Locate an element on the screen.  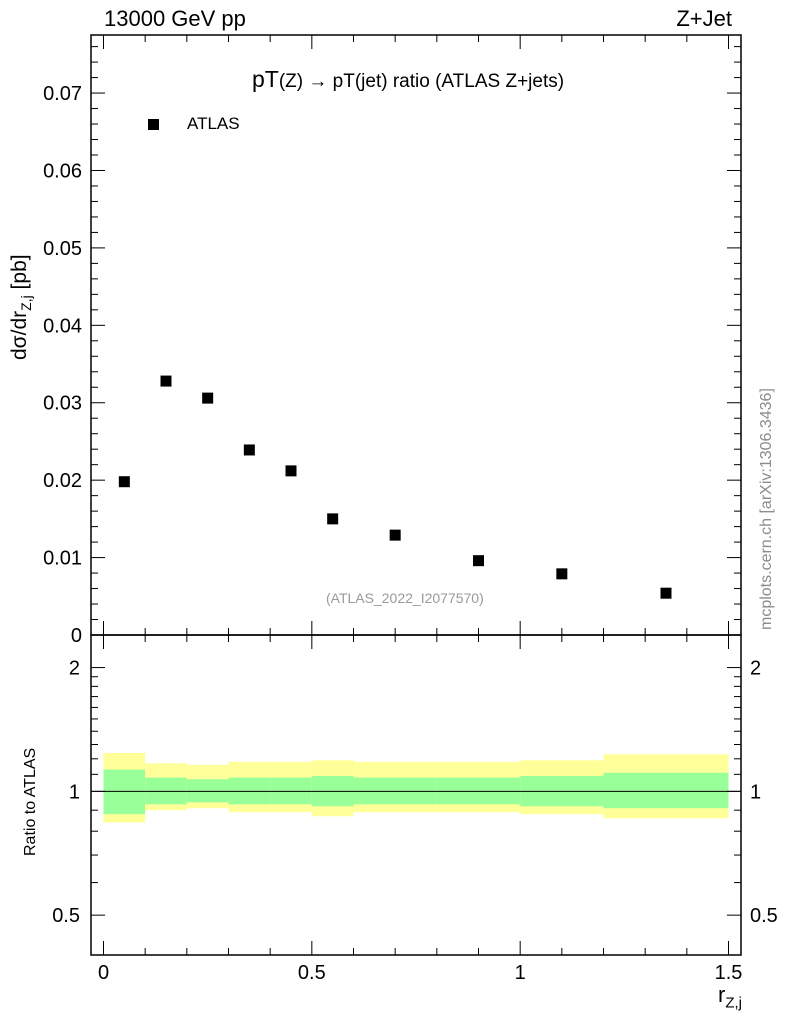
y-tick-label-main: 0.07 is located at coordinates (62, 94).